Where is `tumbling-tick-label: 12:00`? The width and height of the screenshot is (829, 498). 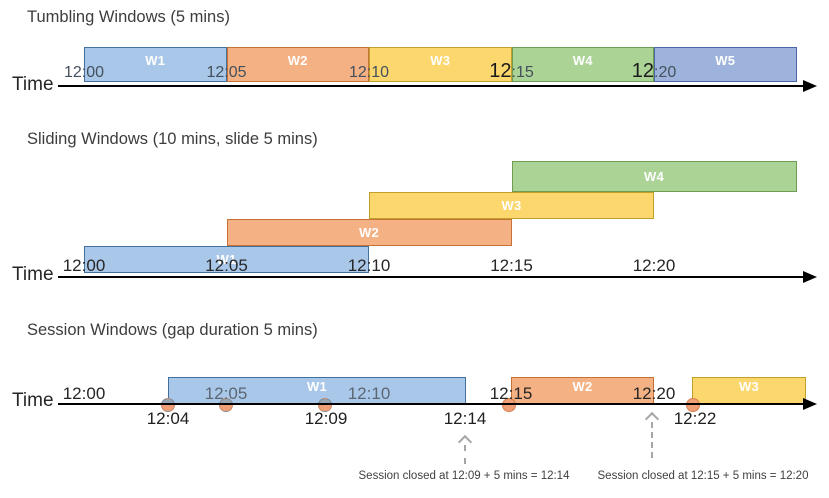
tumbling-tick-label: 12:00 is located at coordinates (84, 72).